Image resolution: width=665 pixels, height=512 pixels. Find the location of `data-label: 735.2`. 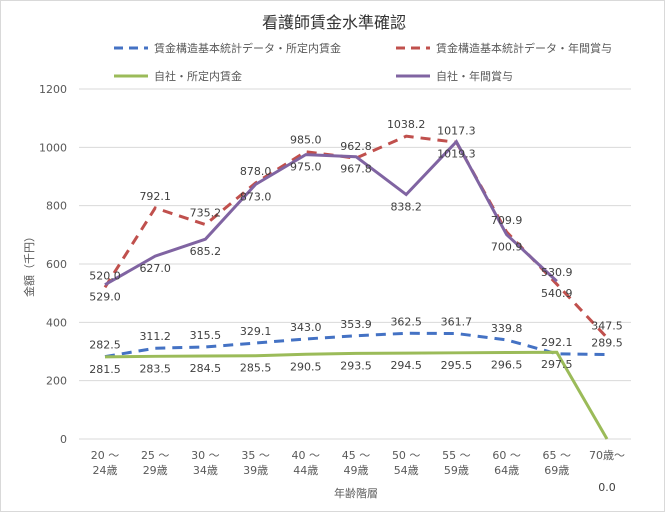

data-label: 735.2 is located at coordinates (206, 213).